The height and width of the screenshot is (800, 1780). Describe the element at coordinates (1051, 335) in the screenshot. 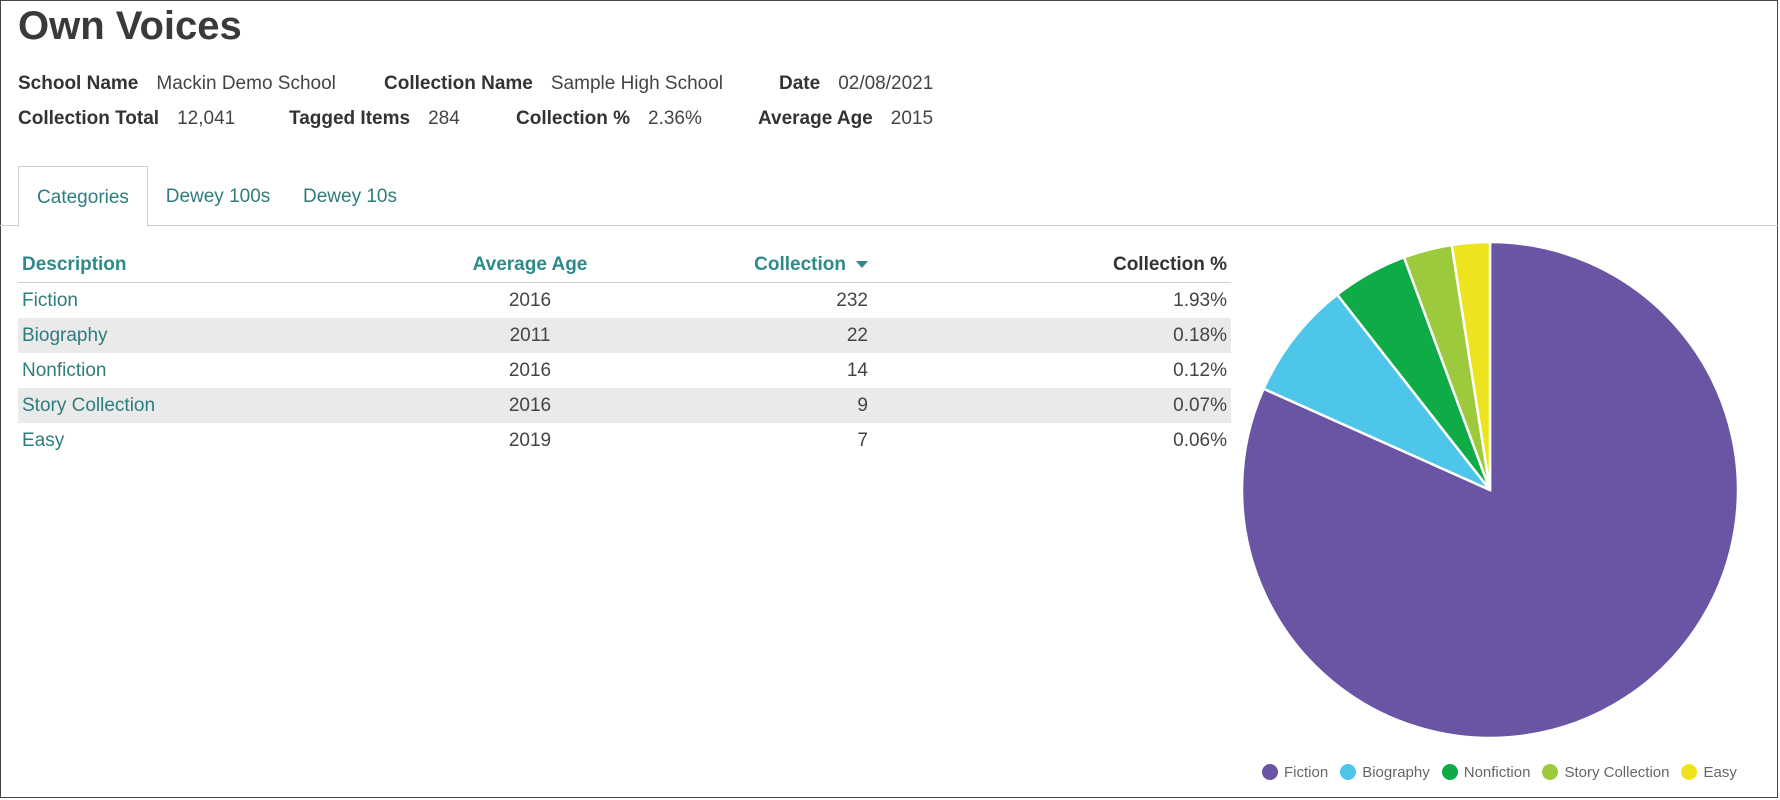

I see `row-collection-pct: 0.18%` at that location.